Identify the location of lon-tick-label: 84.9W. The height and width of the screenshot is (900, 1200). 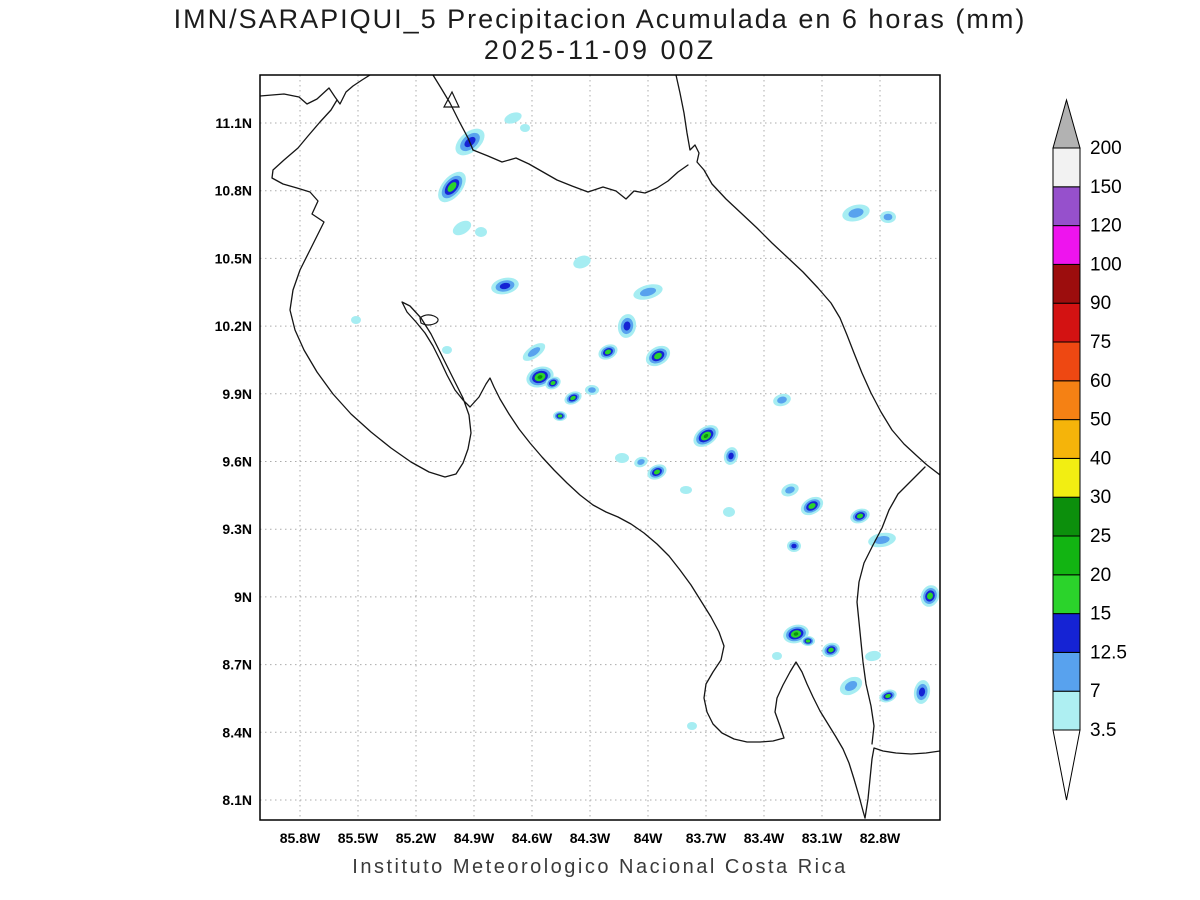
(474, 838).